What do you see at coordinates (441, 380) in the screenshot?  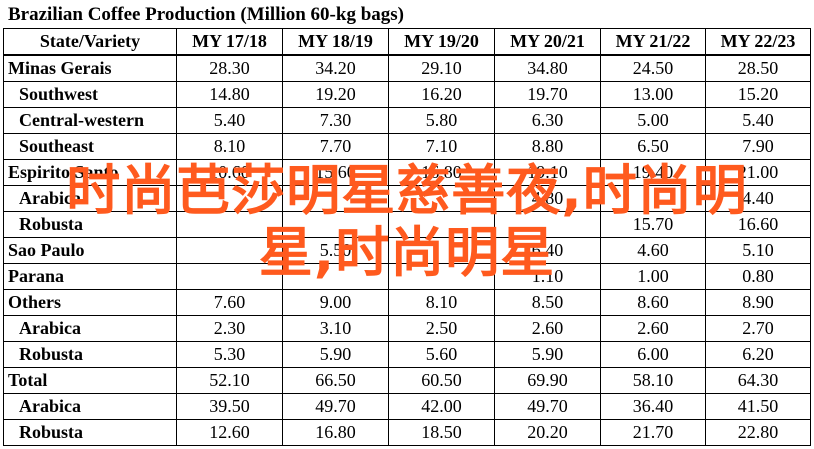 I see `table-cell: 60.50` at bounding box center [441, 380].